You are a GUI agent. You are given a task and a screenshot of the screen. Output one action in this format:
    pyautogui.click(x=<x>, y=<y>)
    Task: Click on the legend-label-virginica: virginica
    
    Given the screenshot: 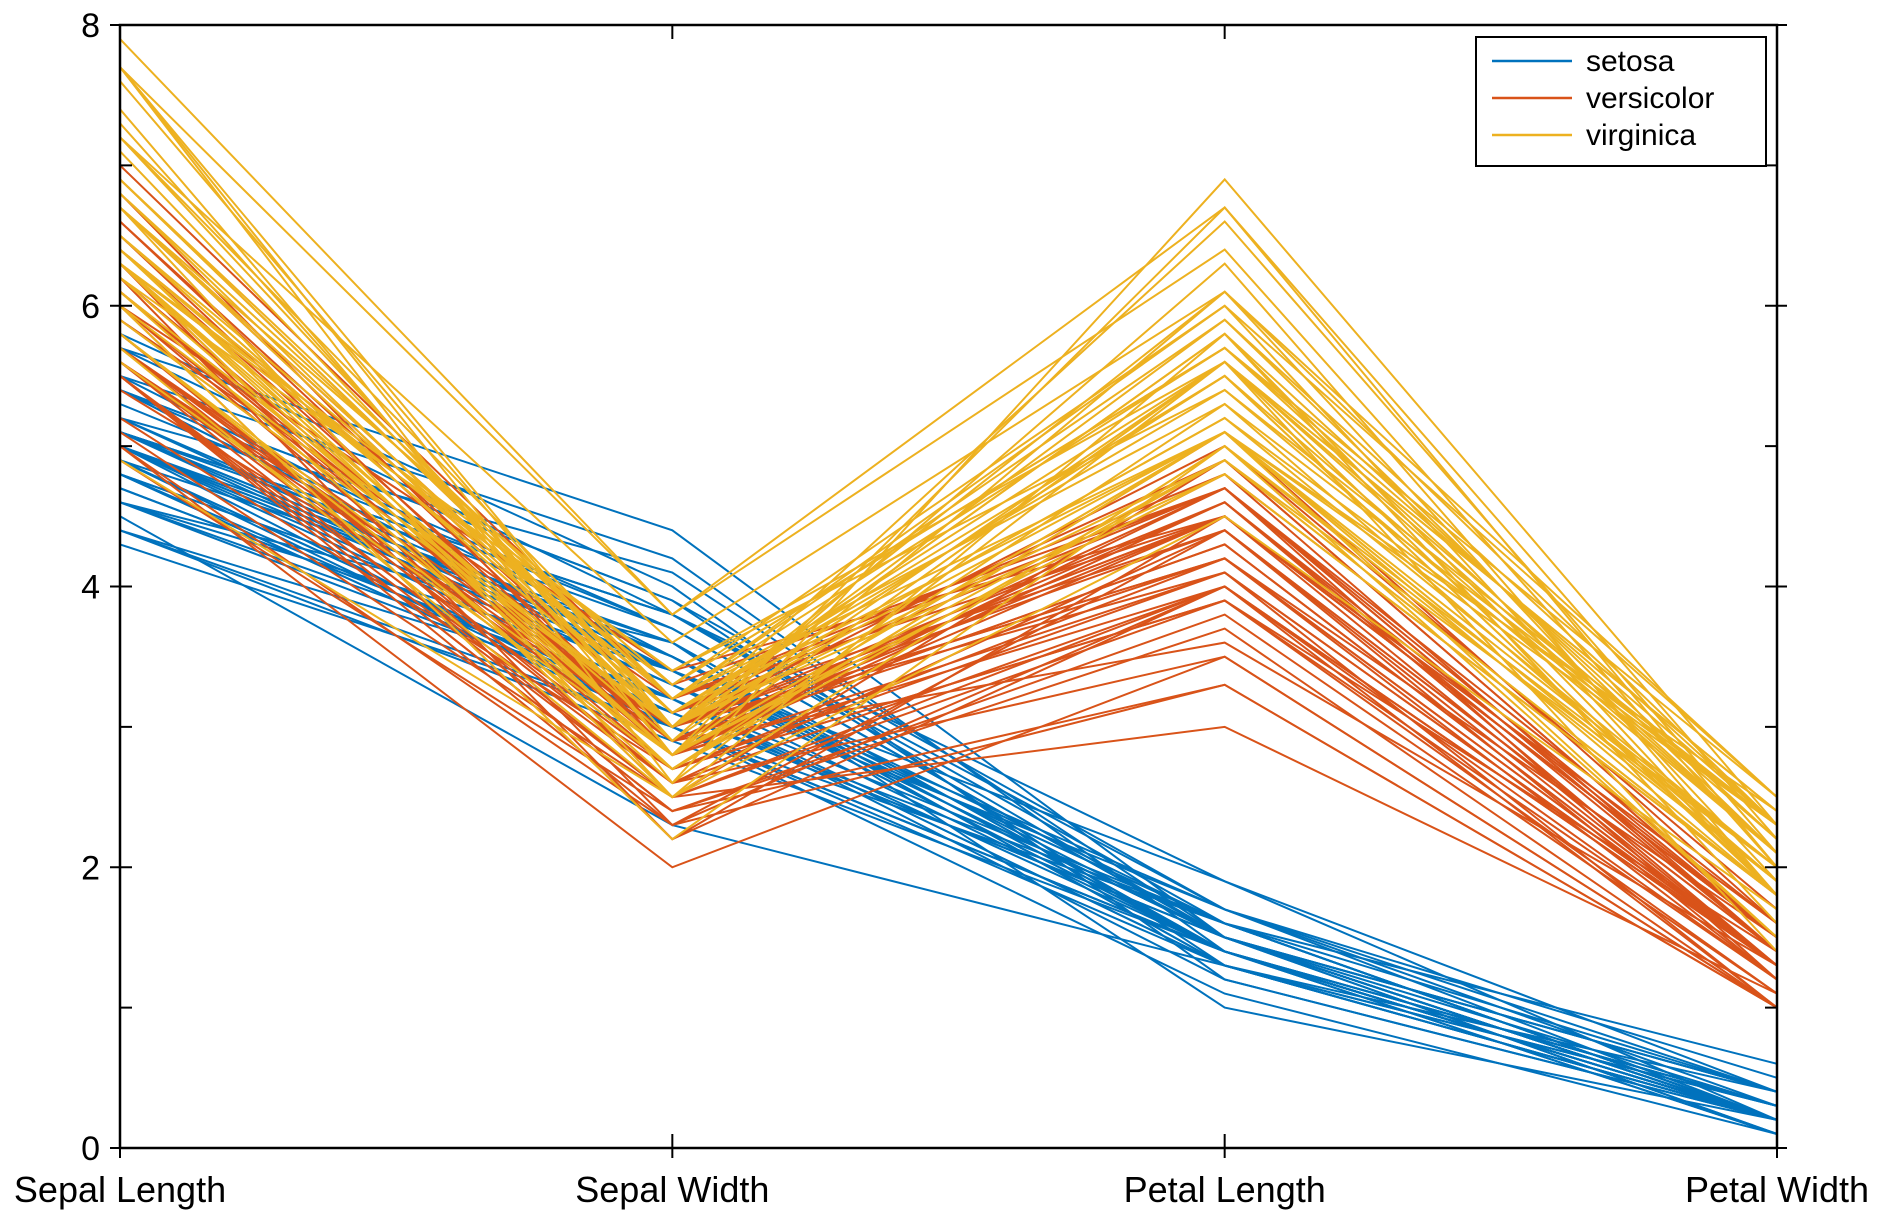 What is the action you would take?
    pyautogui.click(x=1641, y=135)
    